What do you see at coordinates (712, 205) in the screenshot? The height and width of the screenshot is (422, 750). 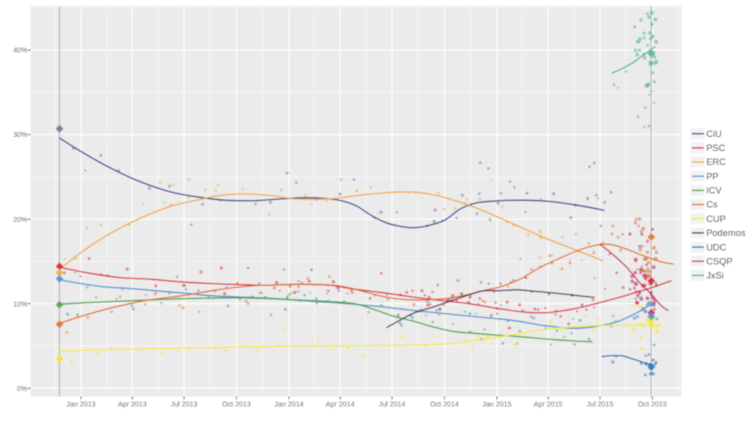 I see `svg-text: Cs` at bounding box center [712, 205].